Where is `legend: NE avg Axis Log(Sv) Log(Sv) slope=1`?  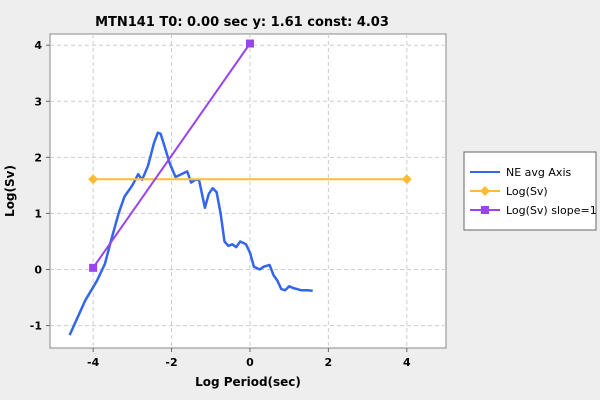 legend: NE avg Axis Log(Sv) Log(Sv) slope=1 is located at coordinates (530, 191).